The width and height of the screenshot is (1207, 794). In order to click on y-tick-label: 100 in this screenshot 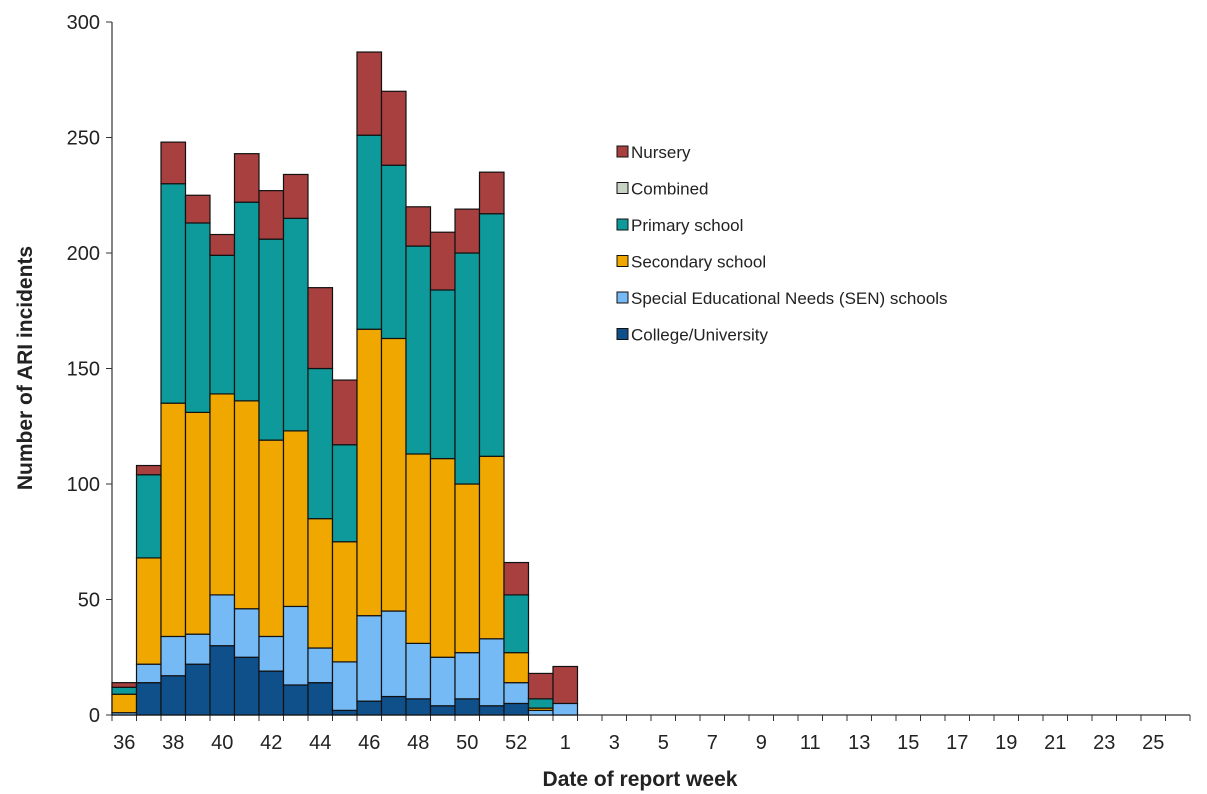, I will do `click(83, 485)`.